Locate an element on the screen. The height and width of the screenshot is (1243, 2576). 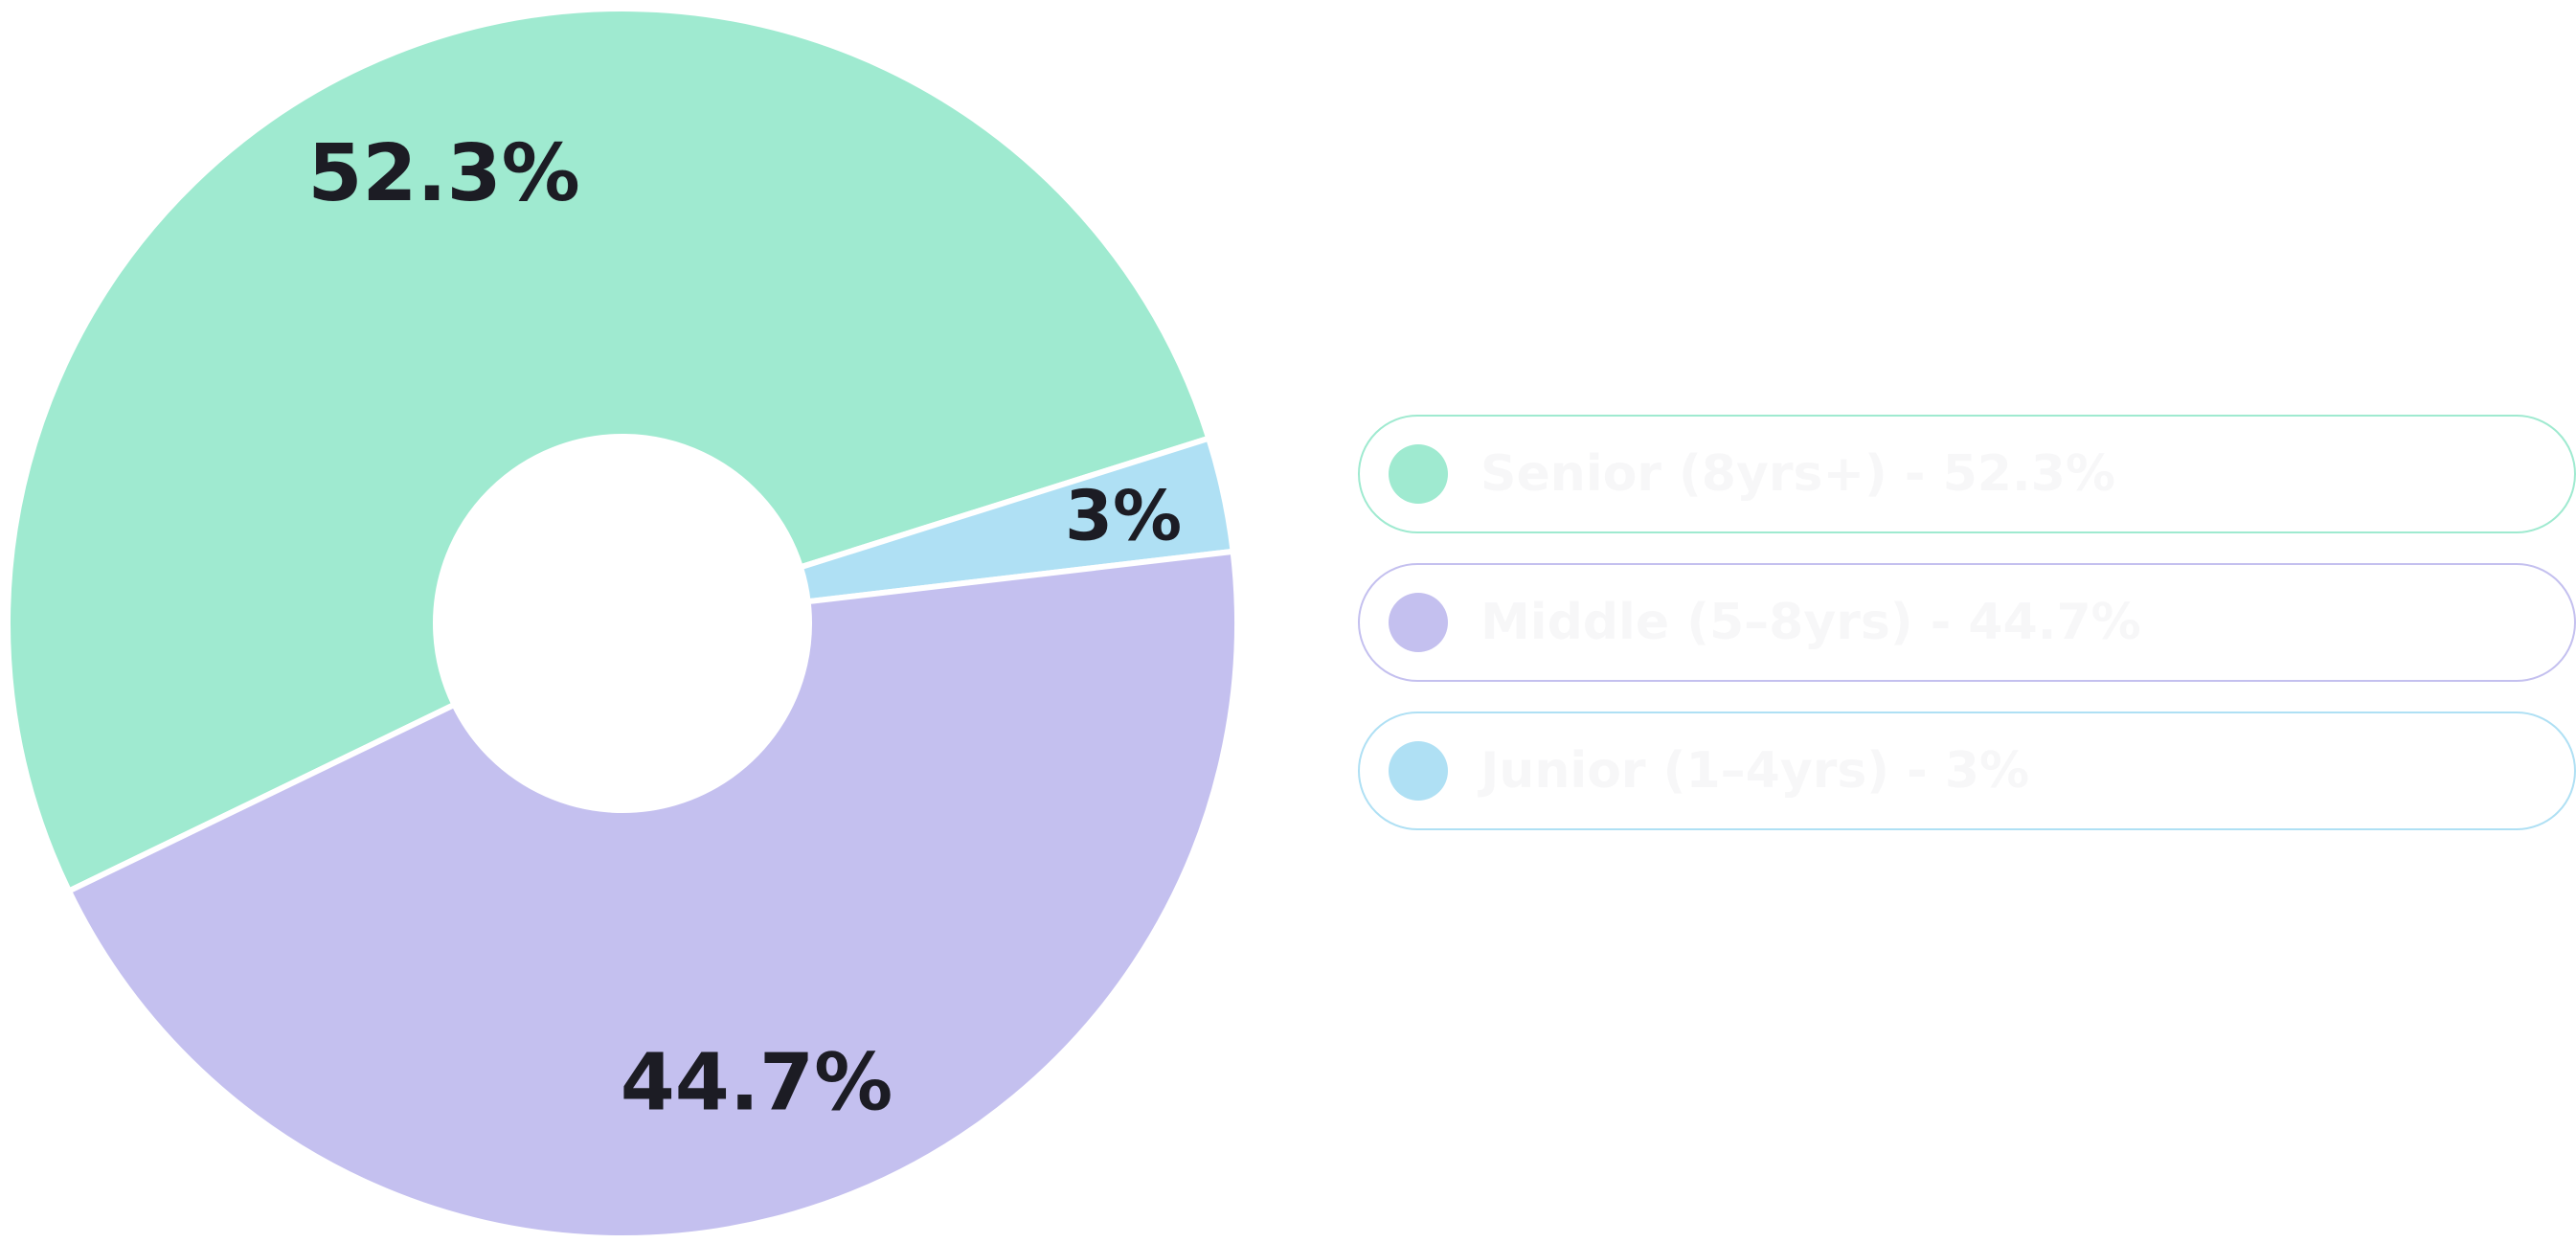
legend-label-junior: Junior (1–4yrs) - 3% is located at coordinates (1755, 771).